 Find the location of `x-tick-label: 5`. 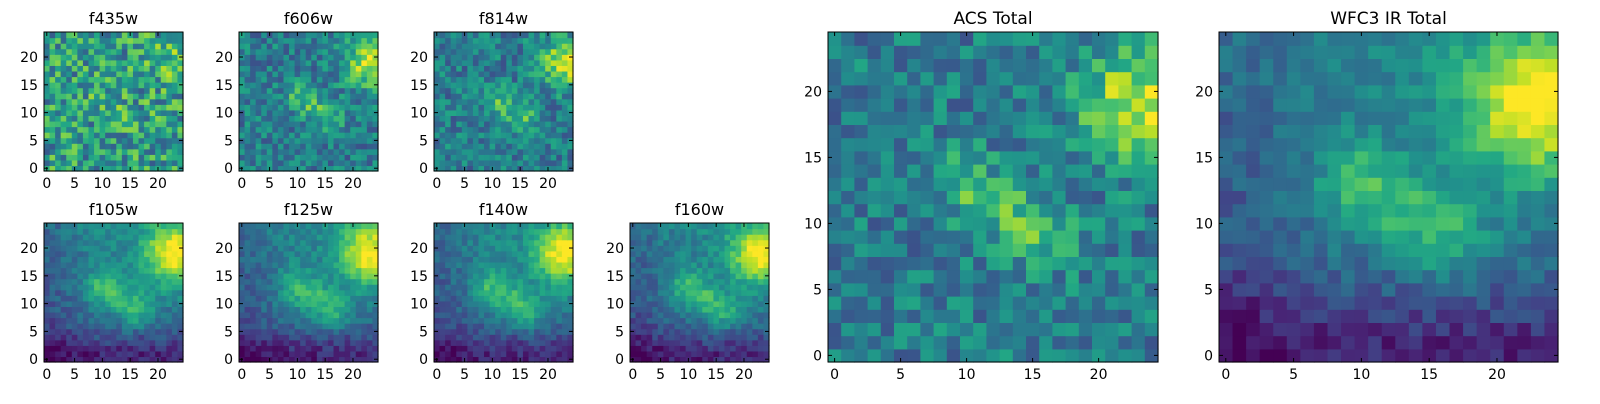

x-tick-label: 5 is located at coordinates (660, 375).